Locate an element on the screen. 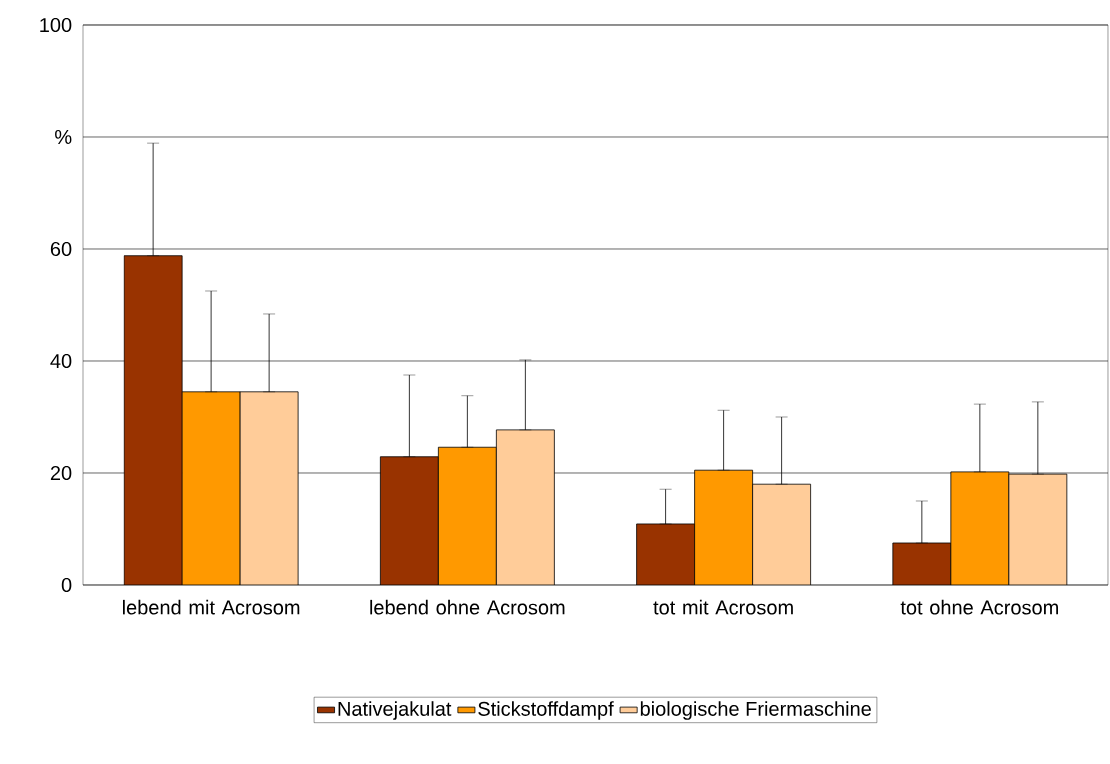 The height and width of the screenshot is (764, 1110). legend-label: biologische Friermaschine is located at coordinates (755, 710).